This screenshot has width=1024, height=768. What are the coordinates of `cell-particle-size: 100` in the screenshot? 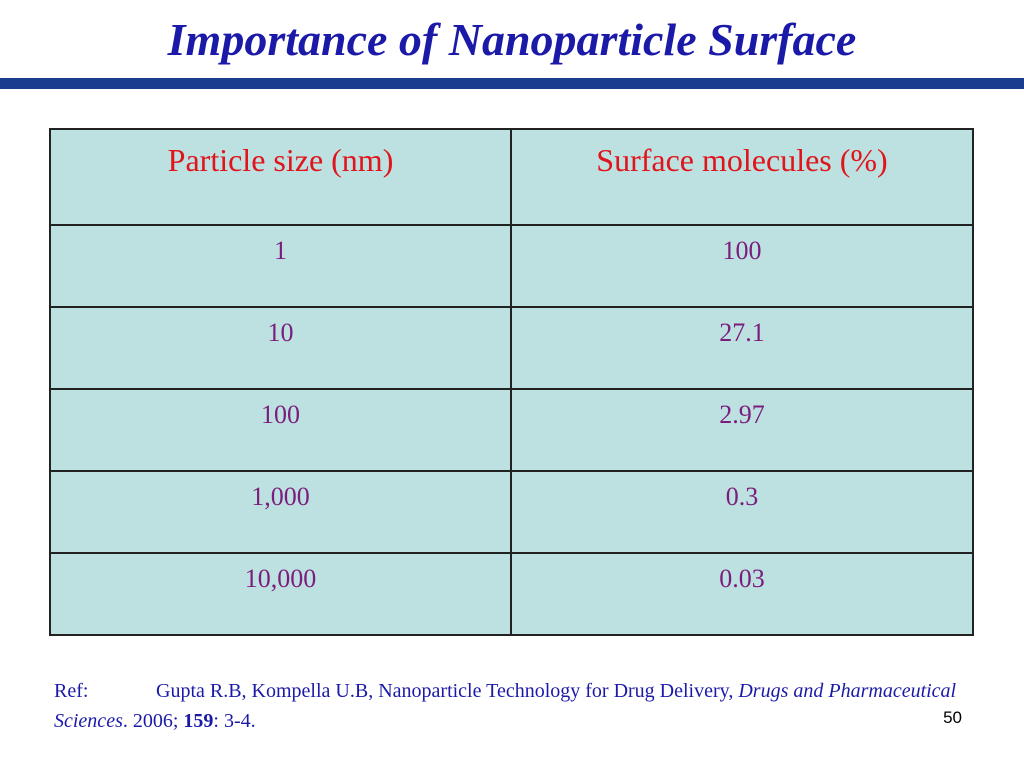 It's located at (280, 430).